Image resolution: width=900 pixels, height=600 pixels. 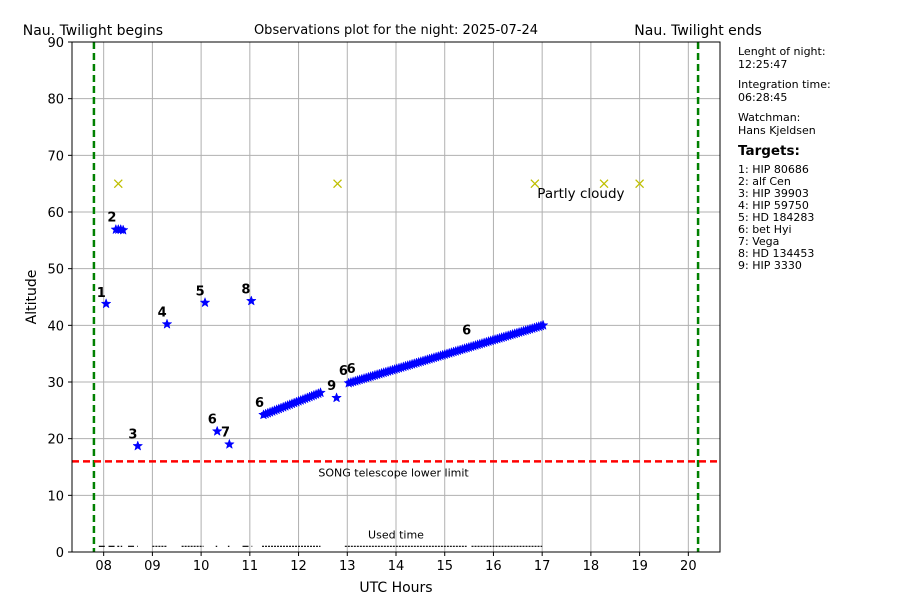 What do you see at coordinates (393, 472) in the screenshot?
I see `lower-limit-label: SONG telescope lower limit` at bounding box center [393, 472].